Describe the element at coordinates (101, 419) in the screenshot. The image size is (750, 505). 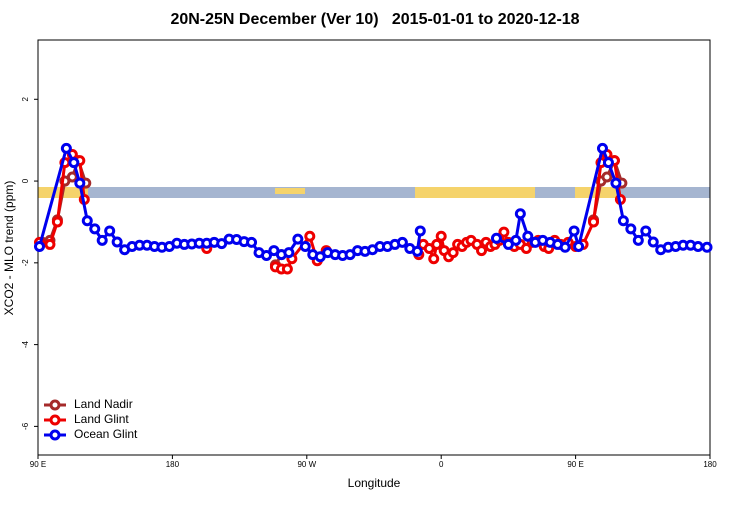
I see `legend-label: Land Glint` at that location.